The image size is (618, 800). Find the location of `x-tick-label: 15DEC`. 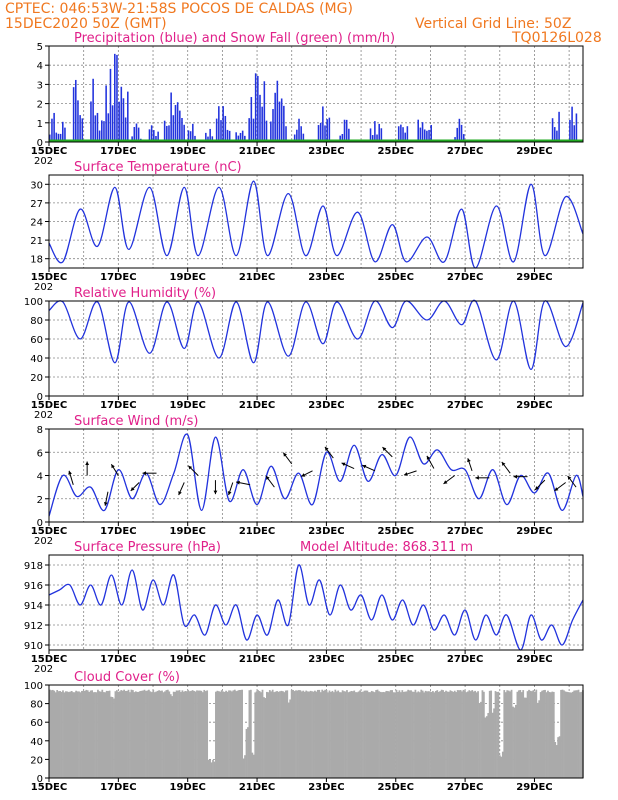

x-tick-label: 15DEC is located at coordinates (49, 787).